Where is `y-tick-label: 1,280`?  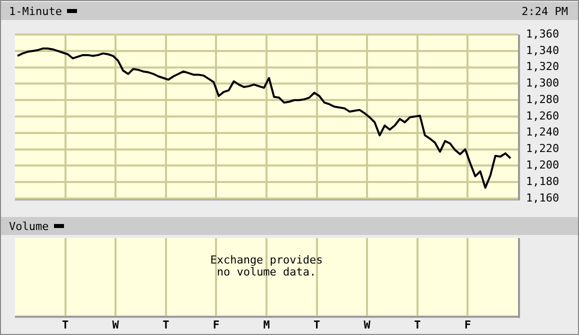 y-tick-label: 1,280 is located at coordinates (543, 99).